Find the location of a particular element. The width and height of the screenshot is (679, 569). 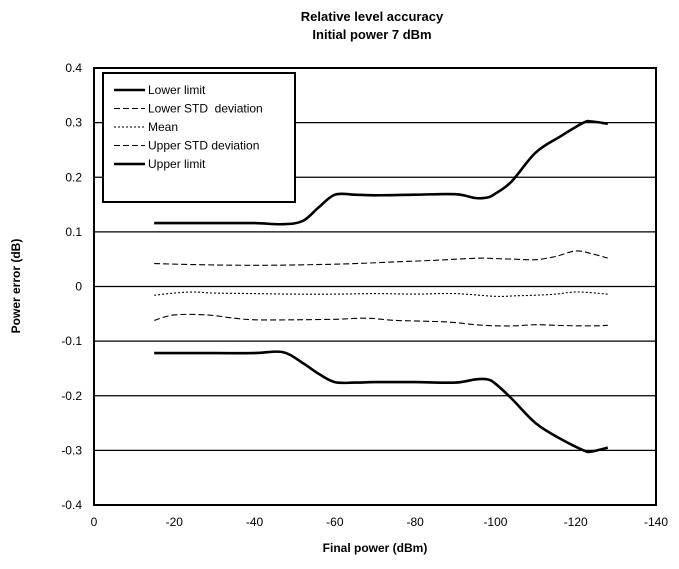

legend-label: Lower limit is located at coordinates (177, 90).